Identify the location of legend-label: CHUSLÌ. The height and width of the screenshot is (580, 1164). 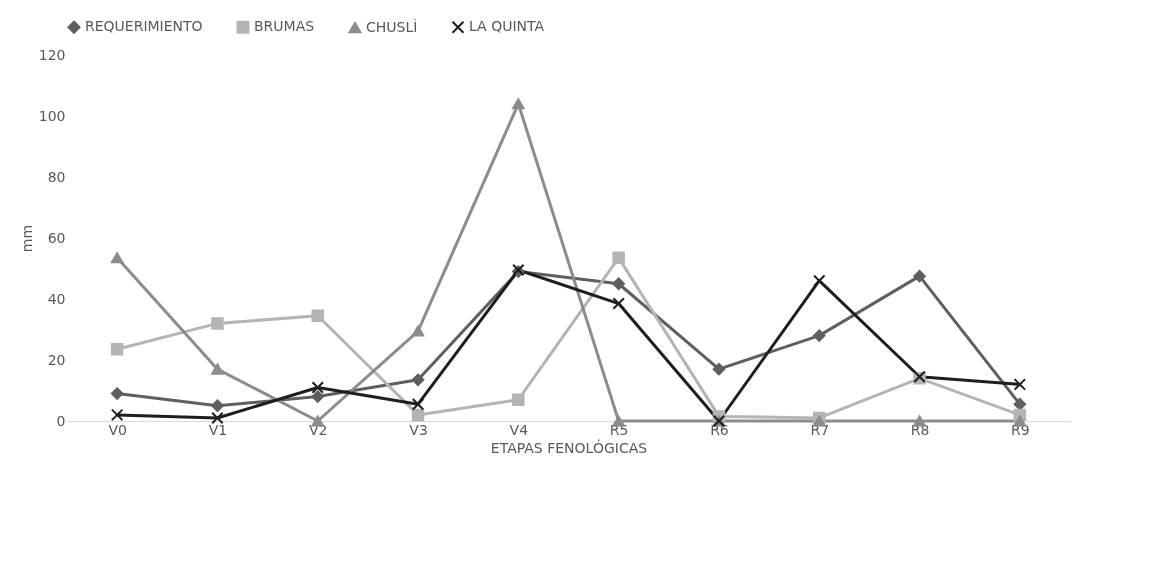
(392, 26).